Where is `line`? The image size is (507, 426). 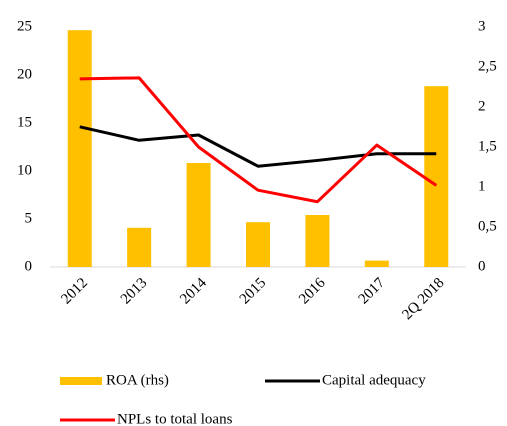
line is located at coordinates (258, 146).